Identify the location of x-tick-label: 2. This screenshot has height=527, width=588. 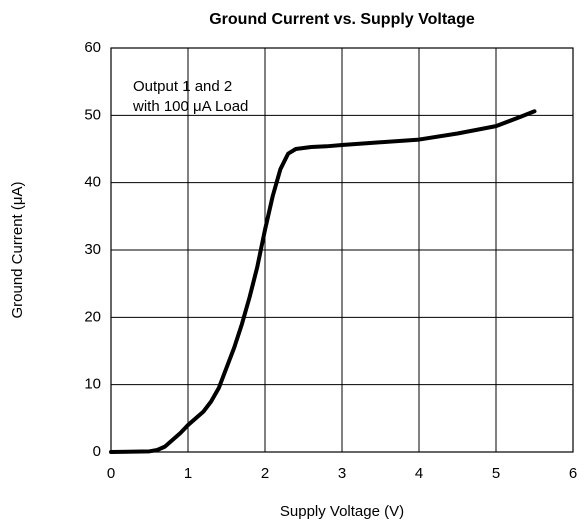
(265, 473).